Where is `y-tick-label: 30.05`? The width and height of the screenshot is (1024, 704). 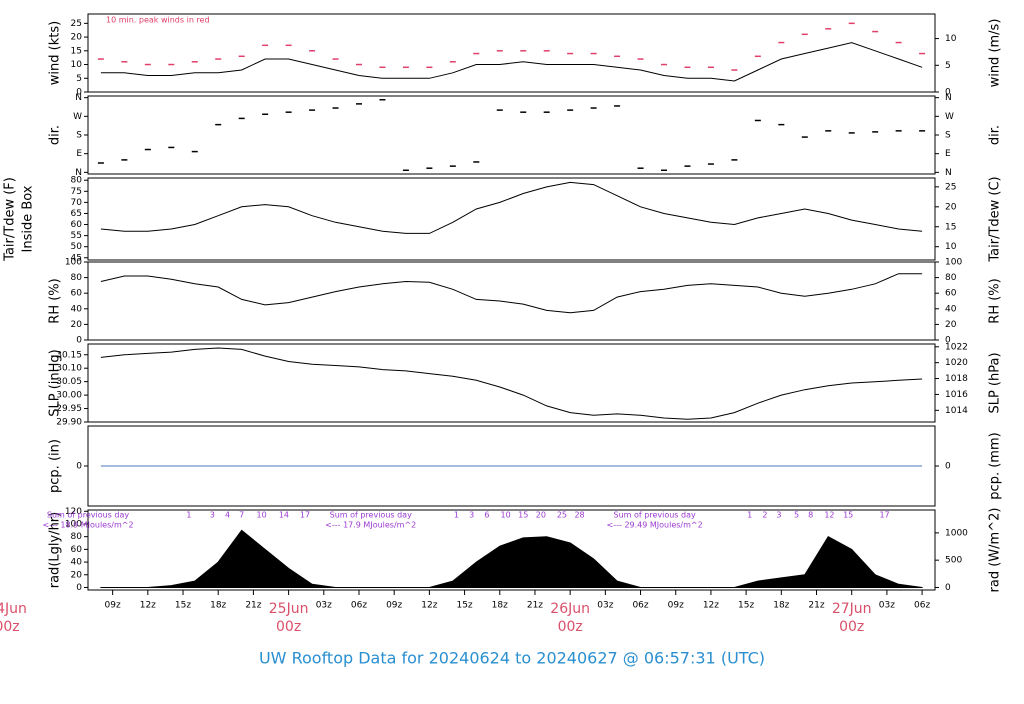 y-tick-label: 30.05 is located at coordinates (69, 382).